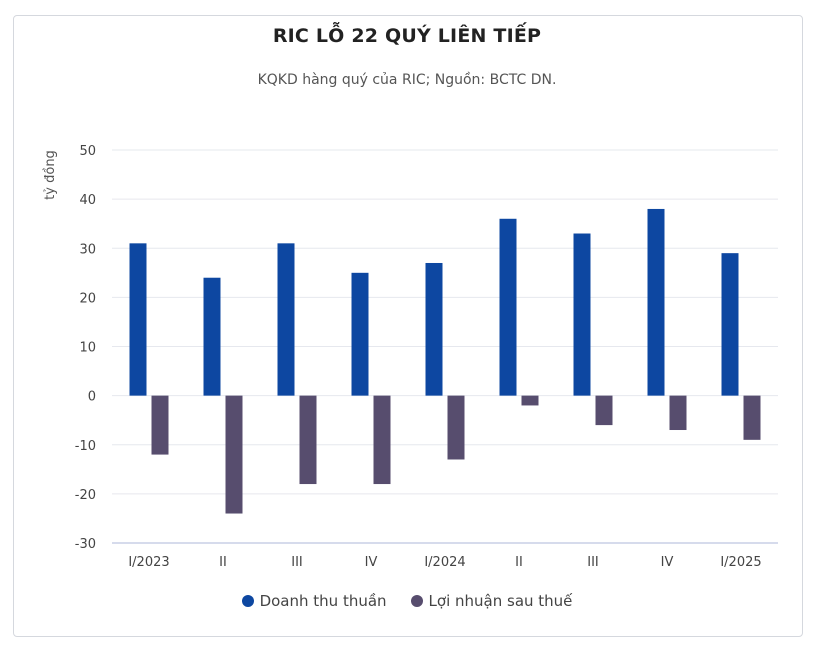 This screenshot has height=653, width=814. What do you see at coordinates (87, 249) in the screenshot?
I see `y-tick-label: 30` at bounding box center [87, 249].